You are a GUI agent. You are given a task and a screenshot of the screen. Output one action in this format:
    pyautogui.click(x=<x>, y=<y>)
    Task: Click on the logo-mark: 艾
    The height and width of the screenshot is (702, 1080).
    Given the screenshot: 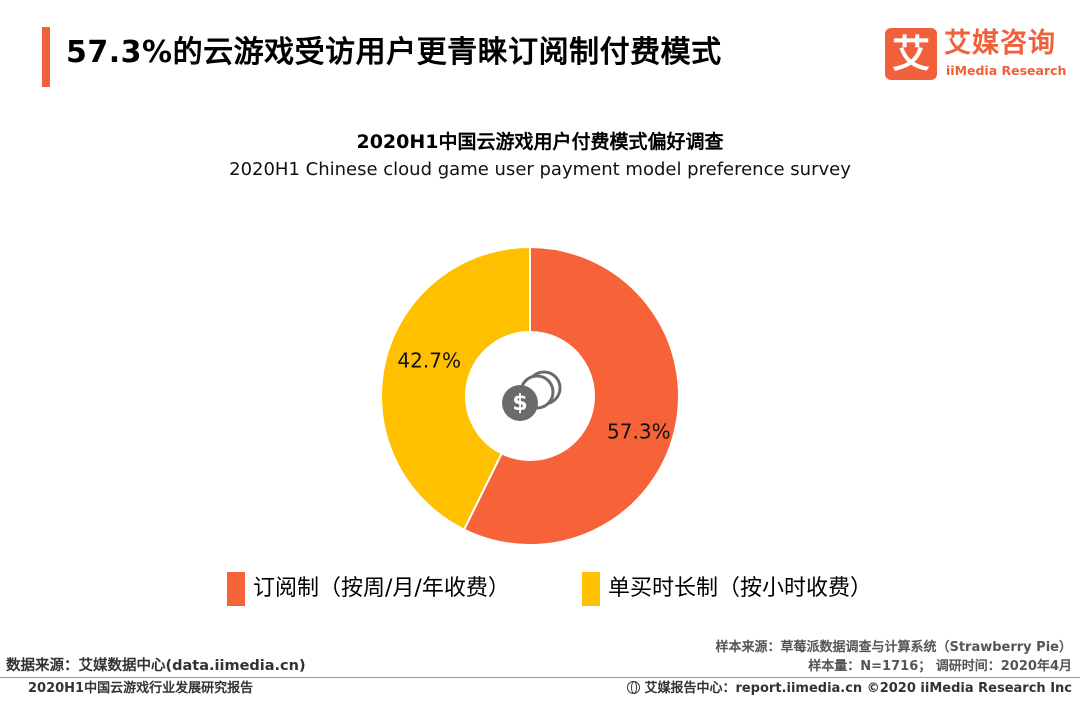 What is the action you would take?
    pyautogui.click(x=911, y=54)
    